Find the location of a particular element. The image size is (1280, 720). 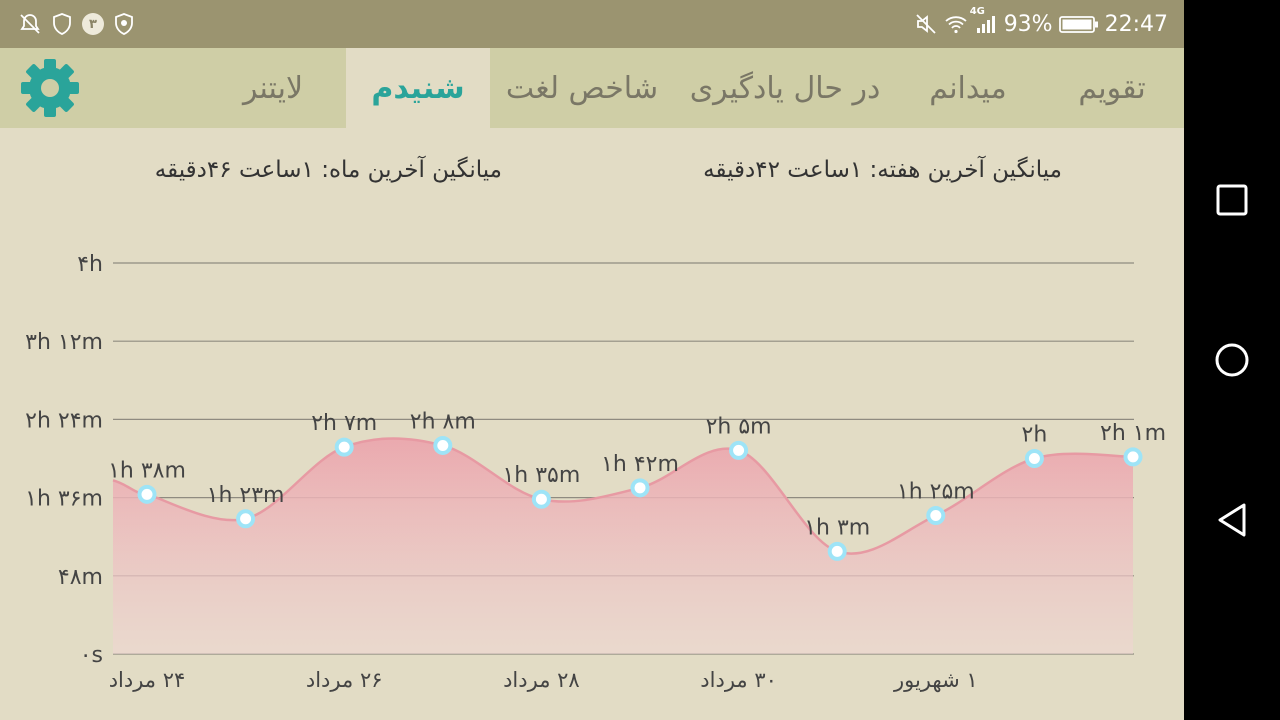

weekly-average: میانگین آخرین هفته: ۱ساعت ۴۲دقیقه is located at coordinates (882, 170).